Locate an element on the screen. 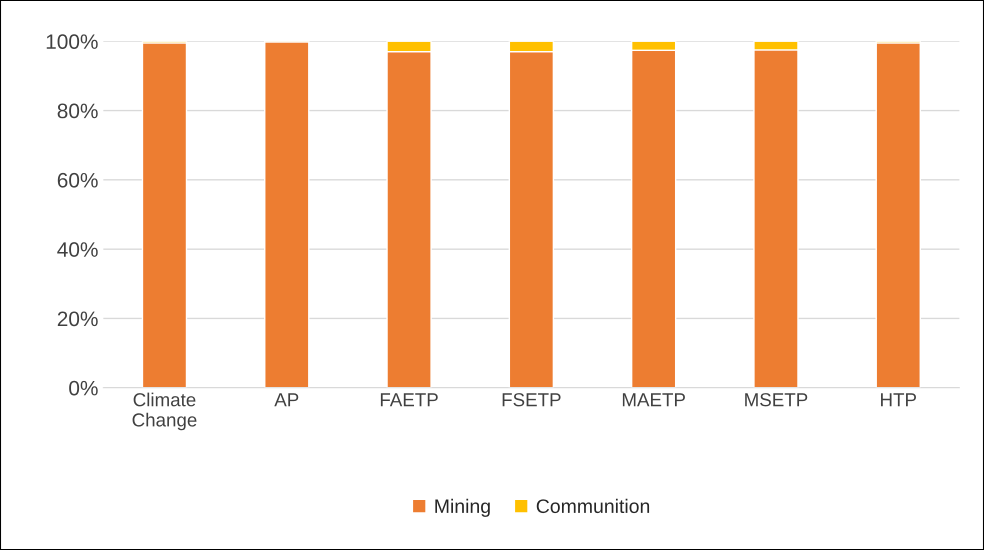 This screenshot has width=984, height=550. y-tick-label: 100% is located at coordinates (72, 42).